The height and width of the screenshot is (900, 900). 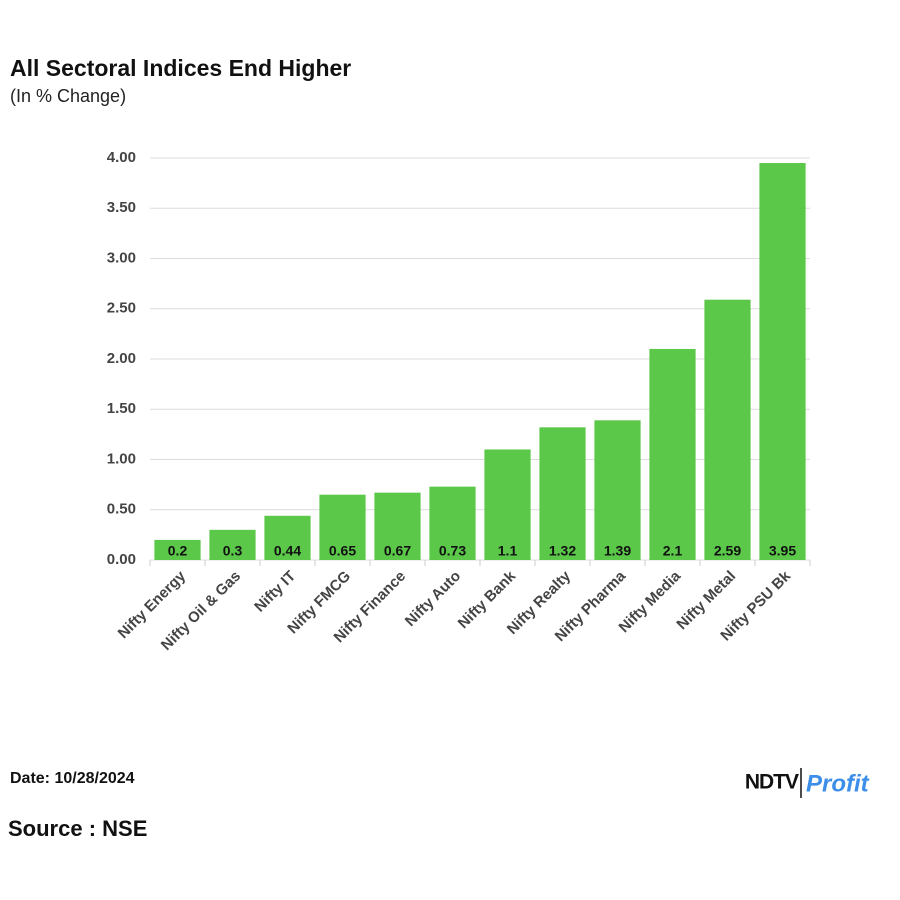 What do you see at coordinates (72, 778) in the screenshot?
I see `date-label: Date: 10/28/2024` at bounding box center [72, 778].